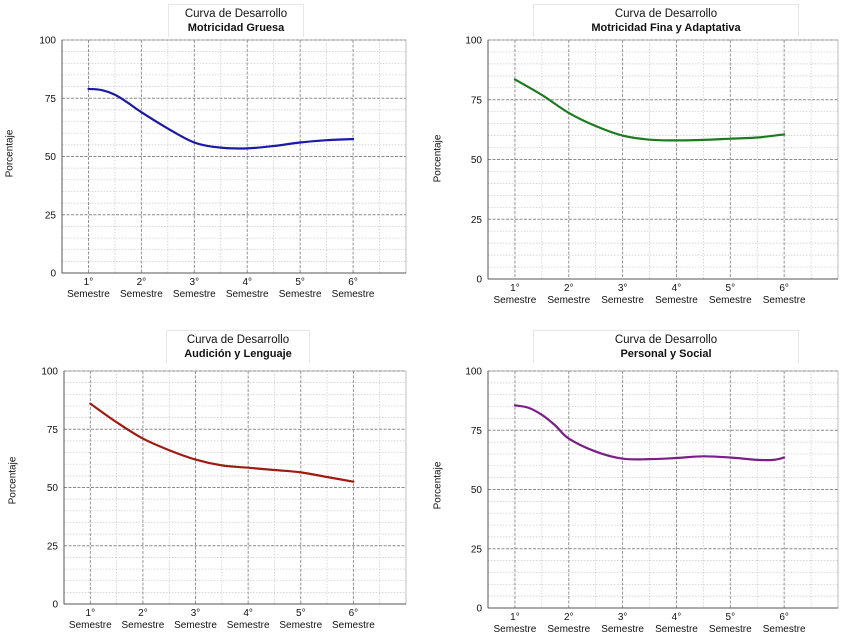 This screenshot has height=638, width=850. I want to click on chart-subtitle: Motricidad Fina y Adaptativa, so click(666, 28).